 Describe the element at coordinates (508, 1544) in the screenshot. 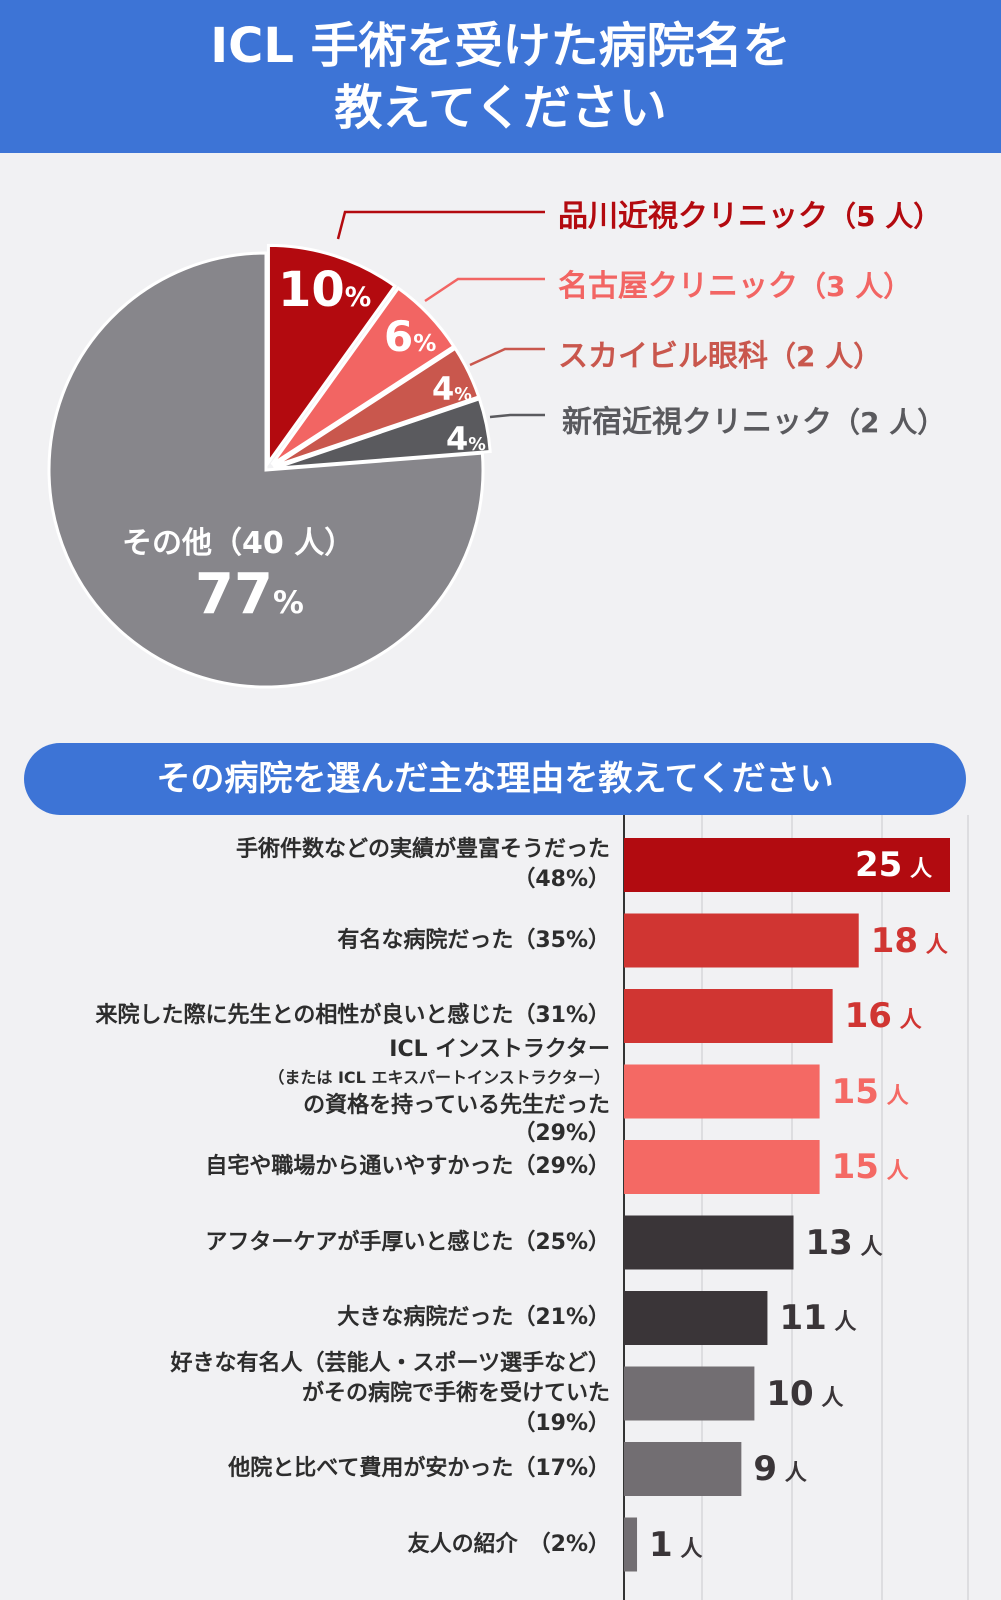

I see `bar-category-label-line: 友人の紹介 （2%）` at that location.